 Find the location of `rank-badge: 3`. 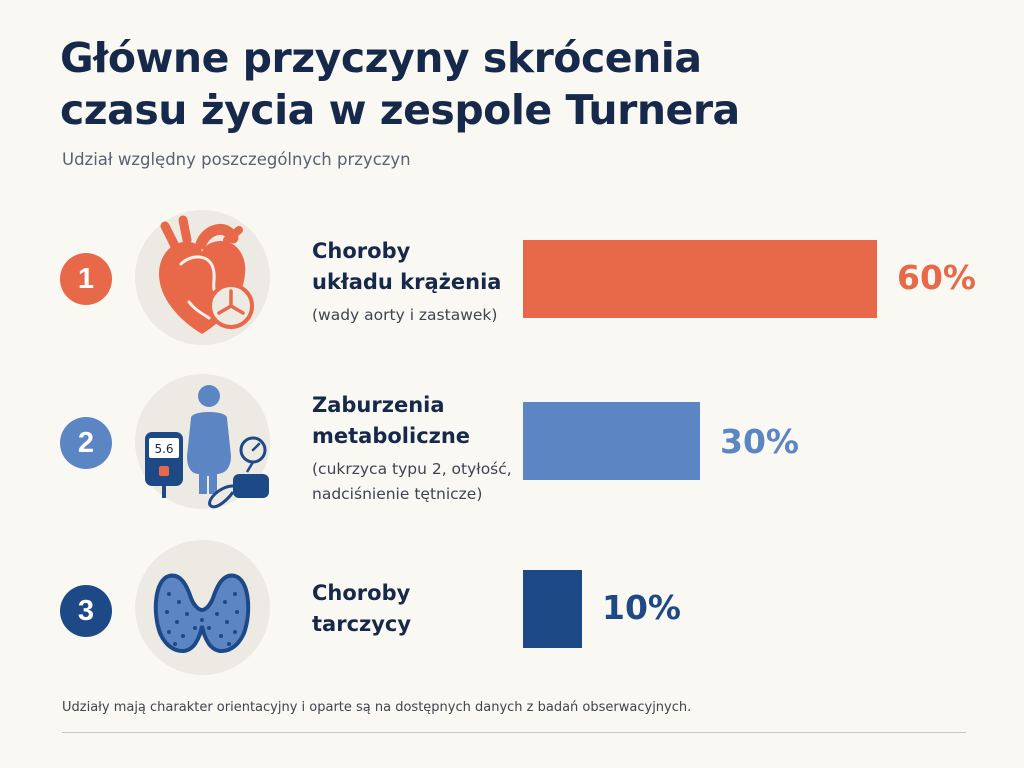

rank-badge: 3 is located at coordinates (86, 611).